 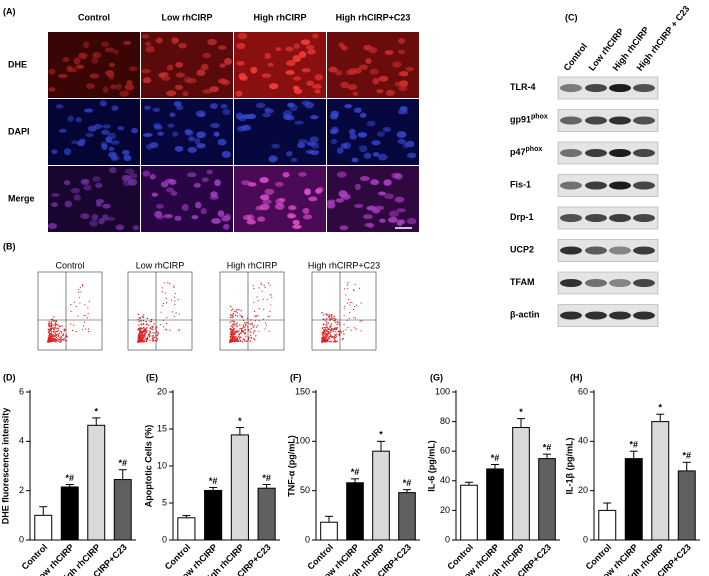 I want to click on significance-label: *#, so click(x=122, y=463).